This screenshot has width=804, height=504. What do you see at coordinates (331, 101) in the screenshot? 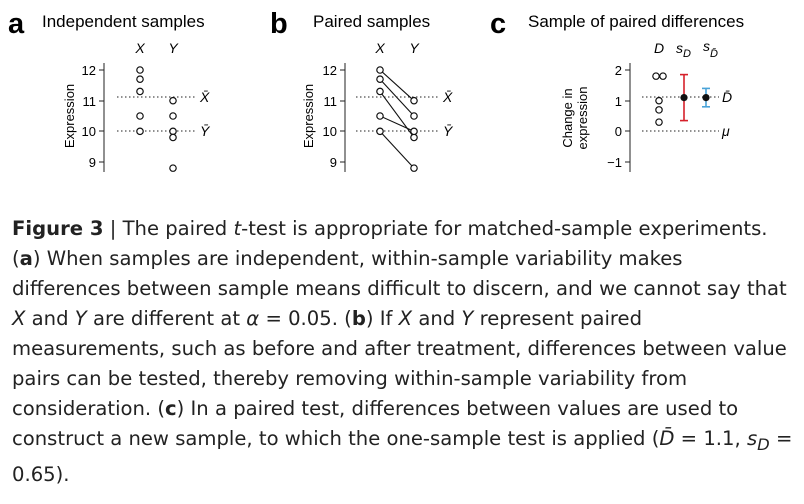
I see `panel-b-tick-11: 11` at bounding box center [331, 101].